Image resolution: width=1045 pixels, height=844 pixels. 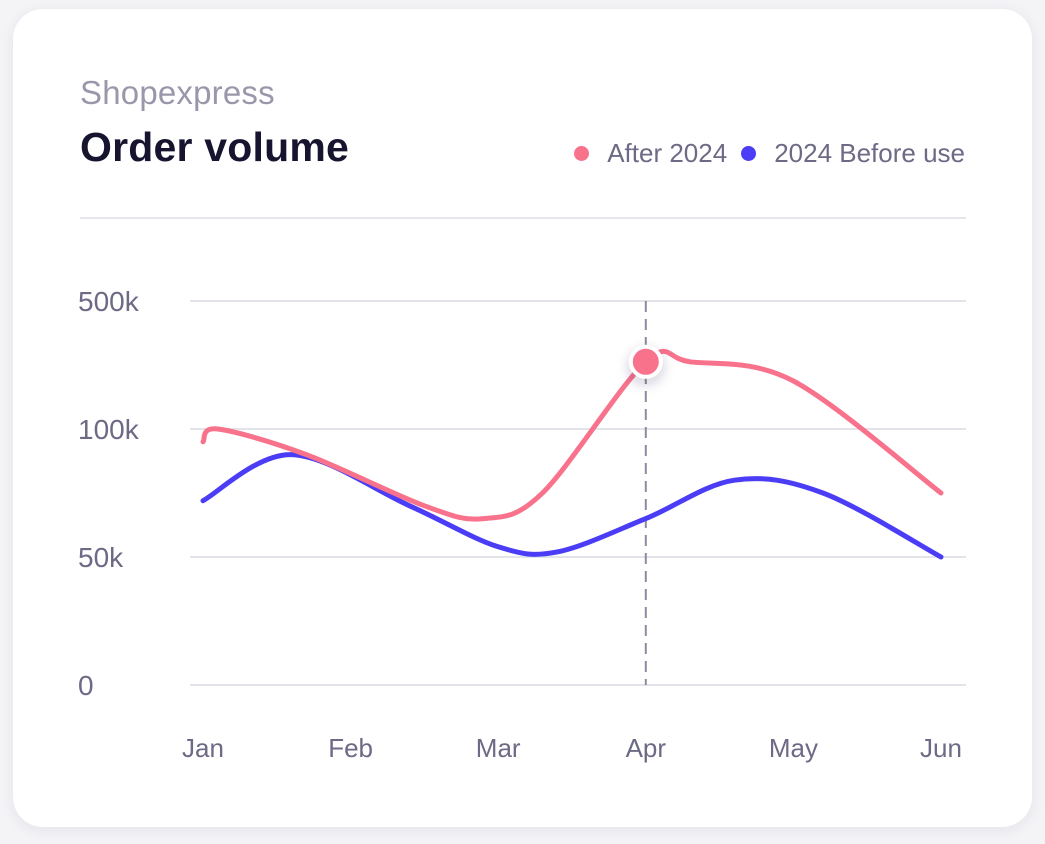 What do you see at coordinates (523, 218) in the screenshot?
I see `header-divider` at bounding box center [523, 218].